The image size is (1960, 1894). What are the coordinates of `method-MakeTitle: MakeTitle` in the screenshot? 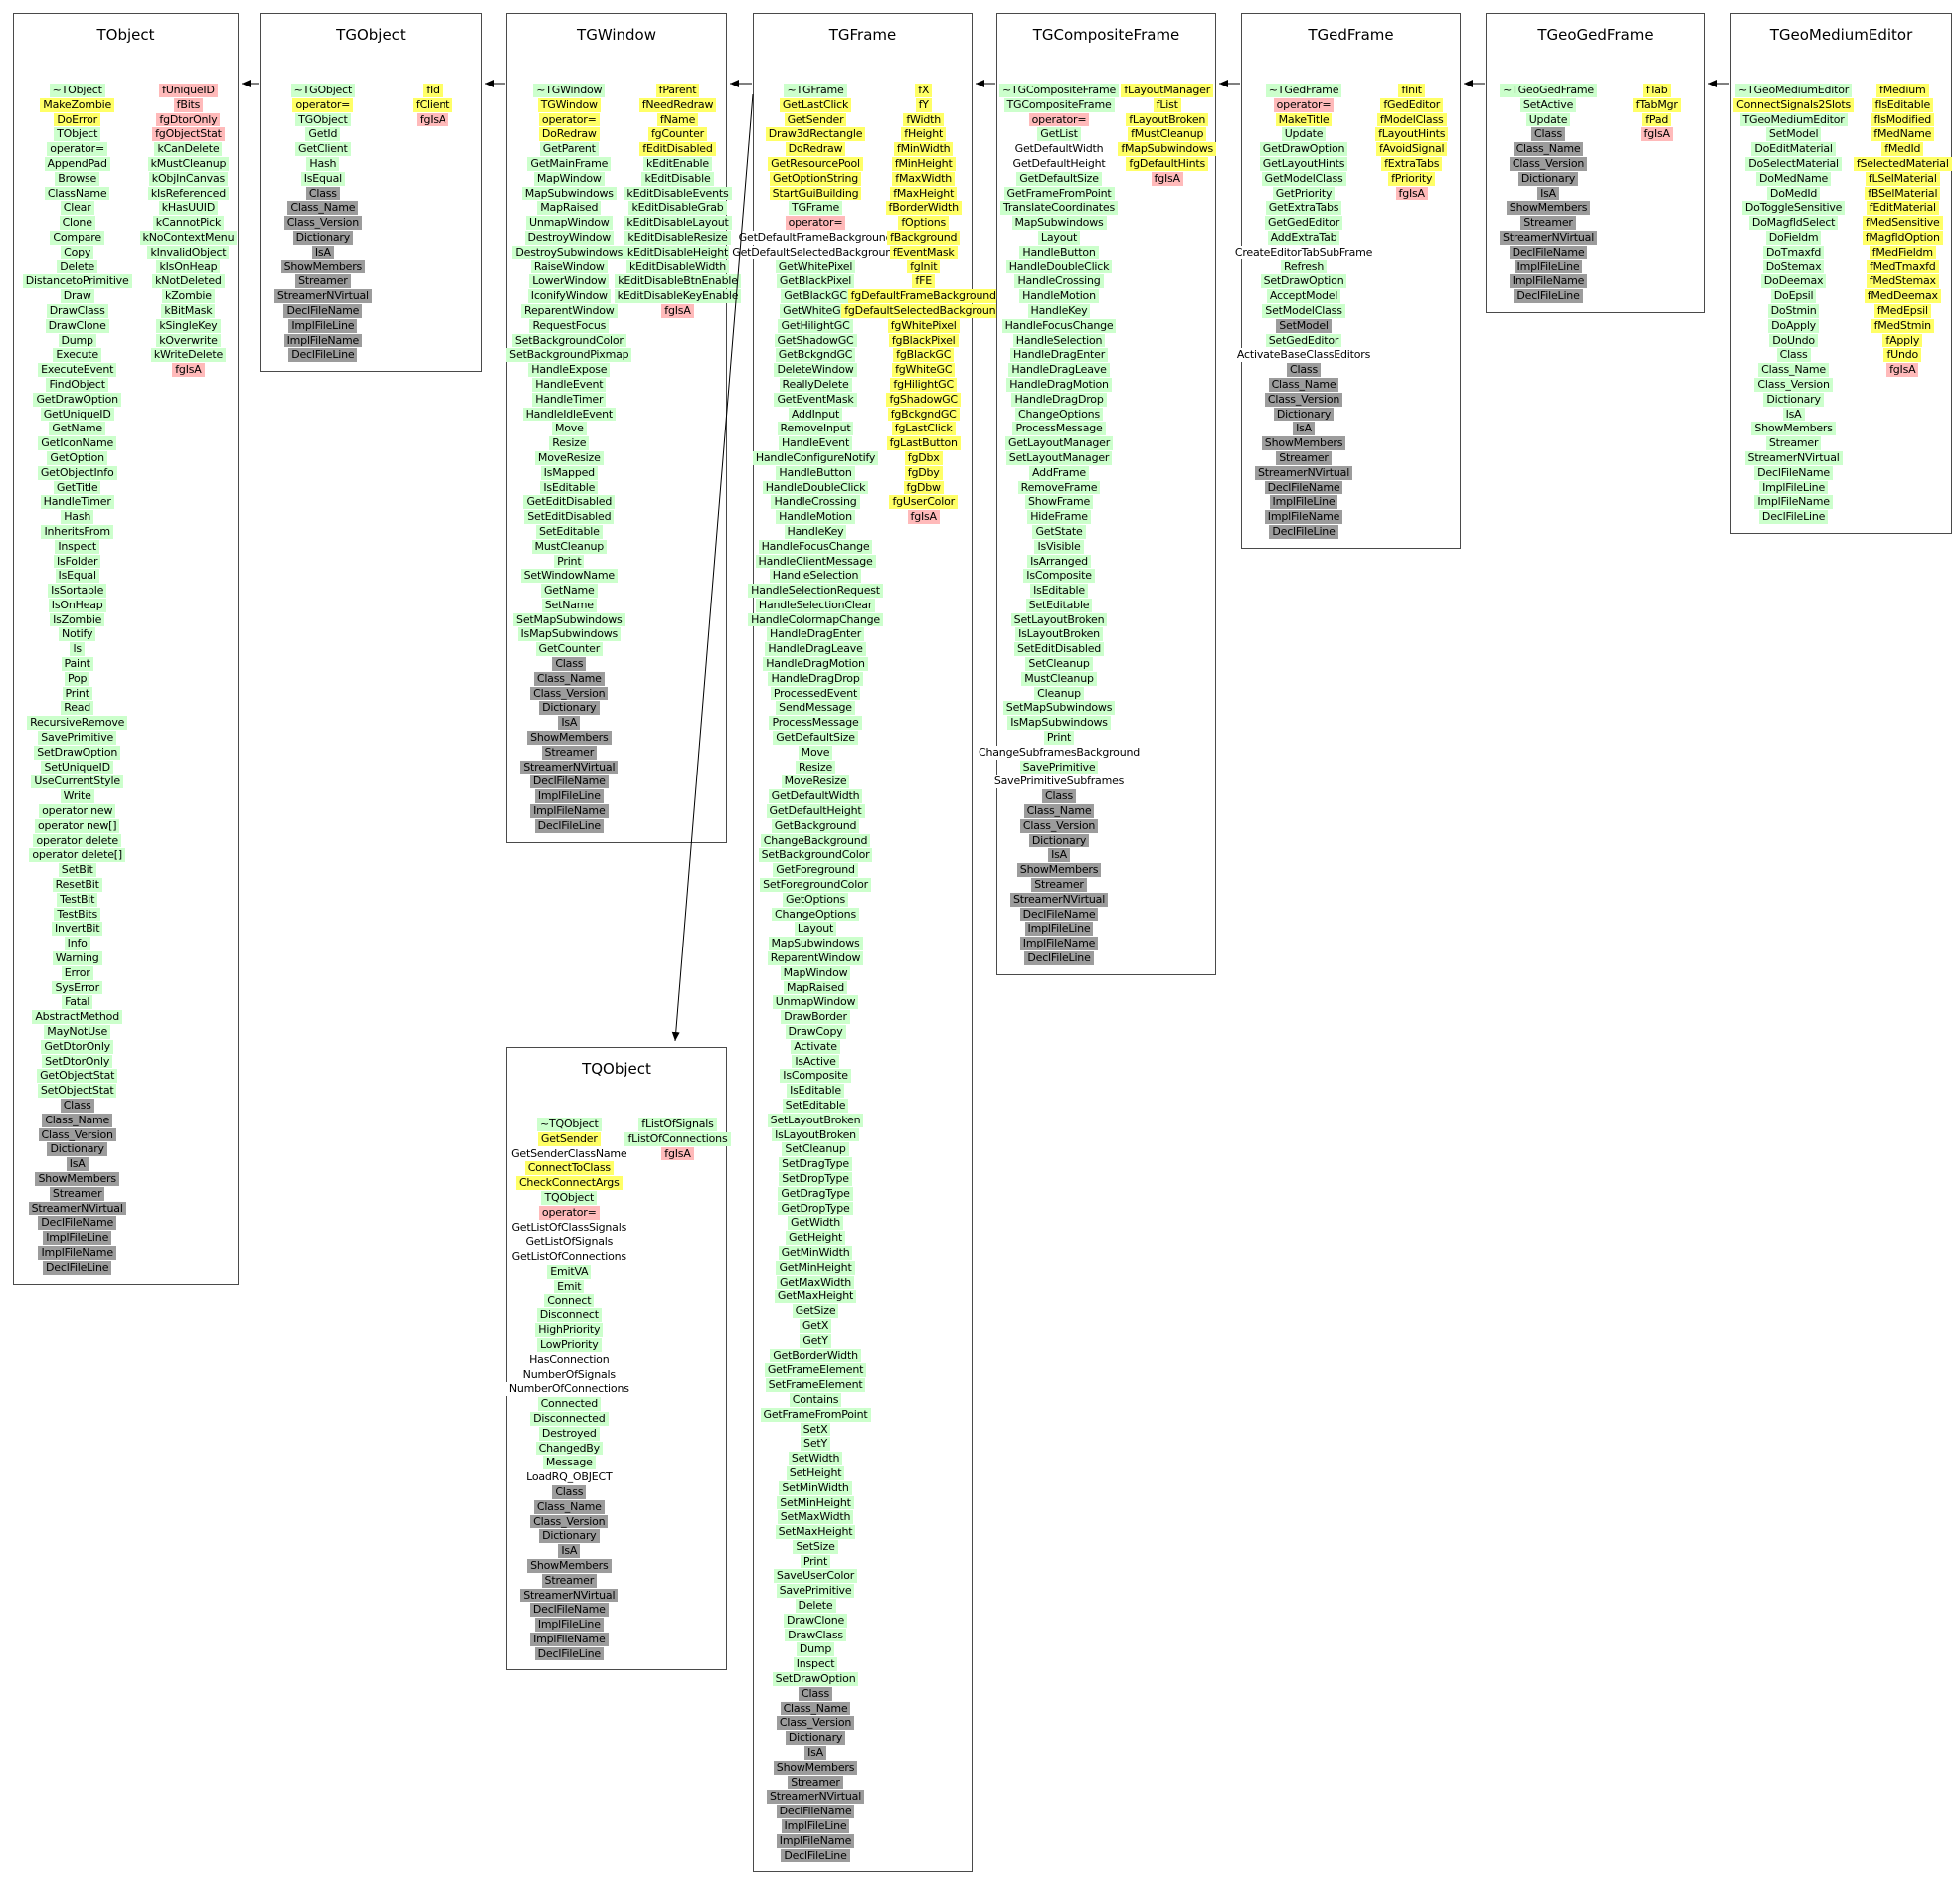 It's located at (1304, 119).